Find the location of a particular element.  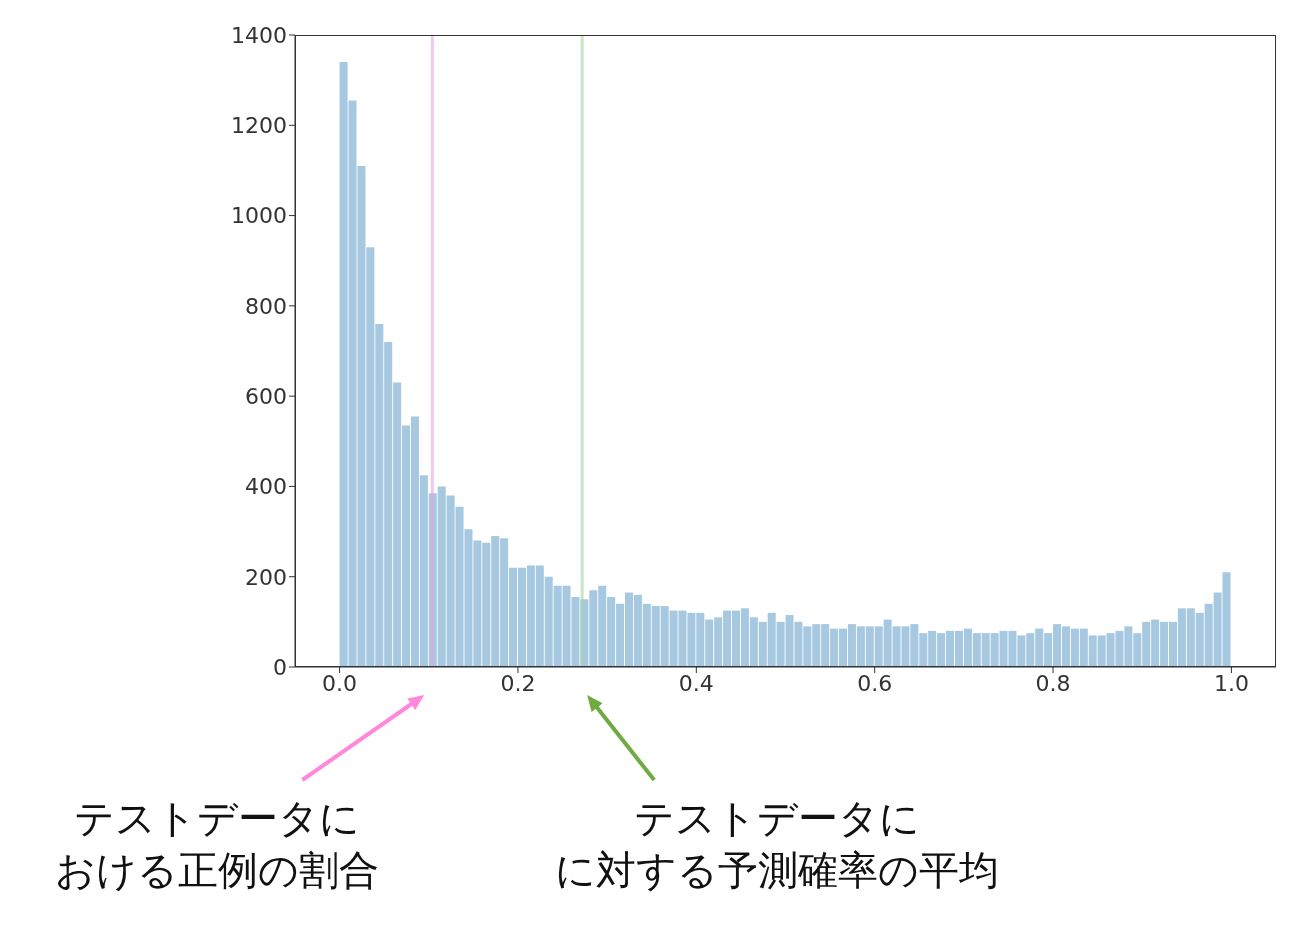

text: テストデータにおける正例の割合 is located at coordinates (217, 844).